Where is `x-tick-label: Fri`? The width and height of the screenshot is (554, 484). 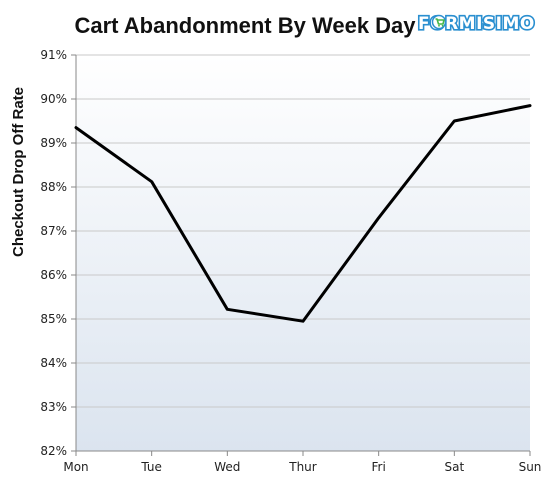
x-tick-label: Fri is located at coordinates (379, 467).